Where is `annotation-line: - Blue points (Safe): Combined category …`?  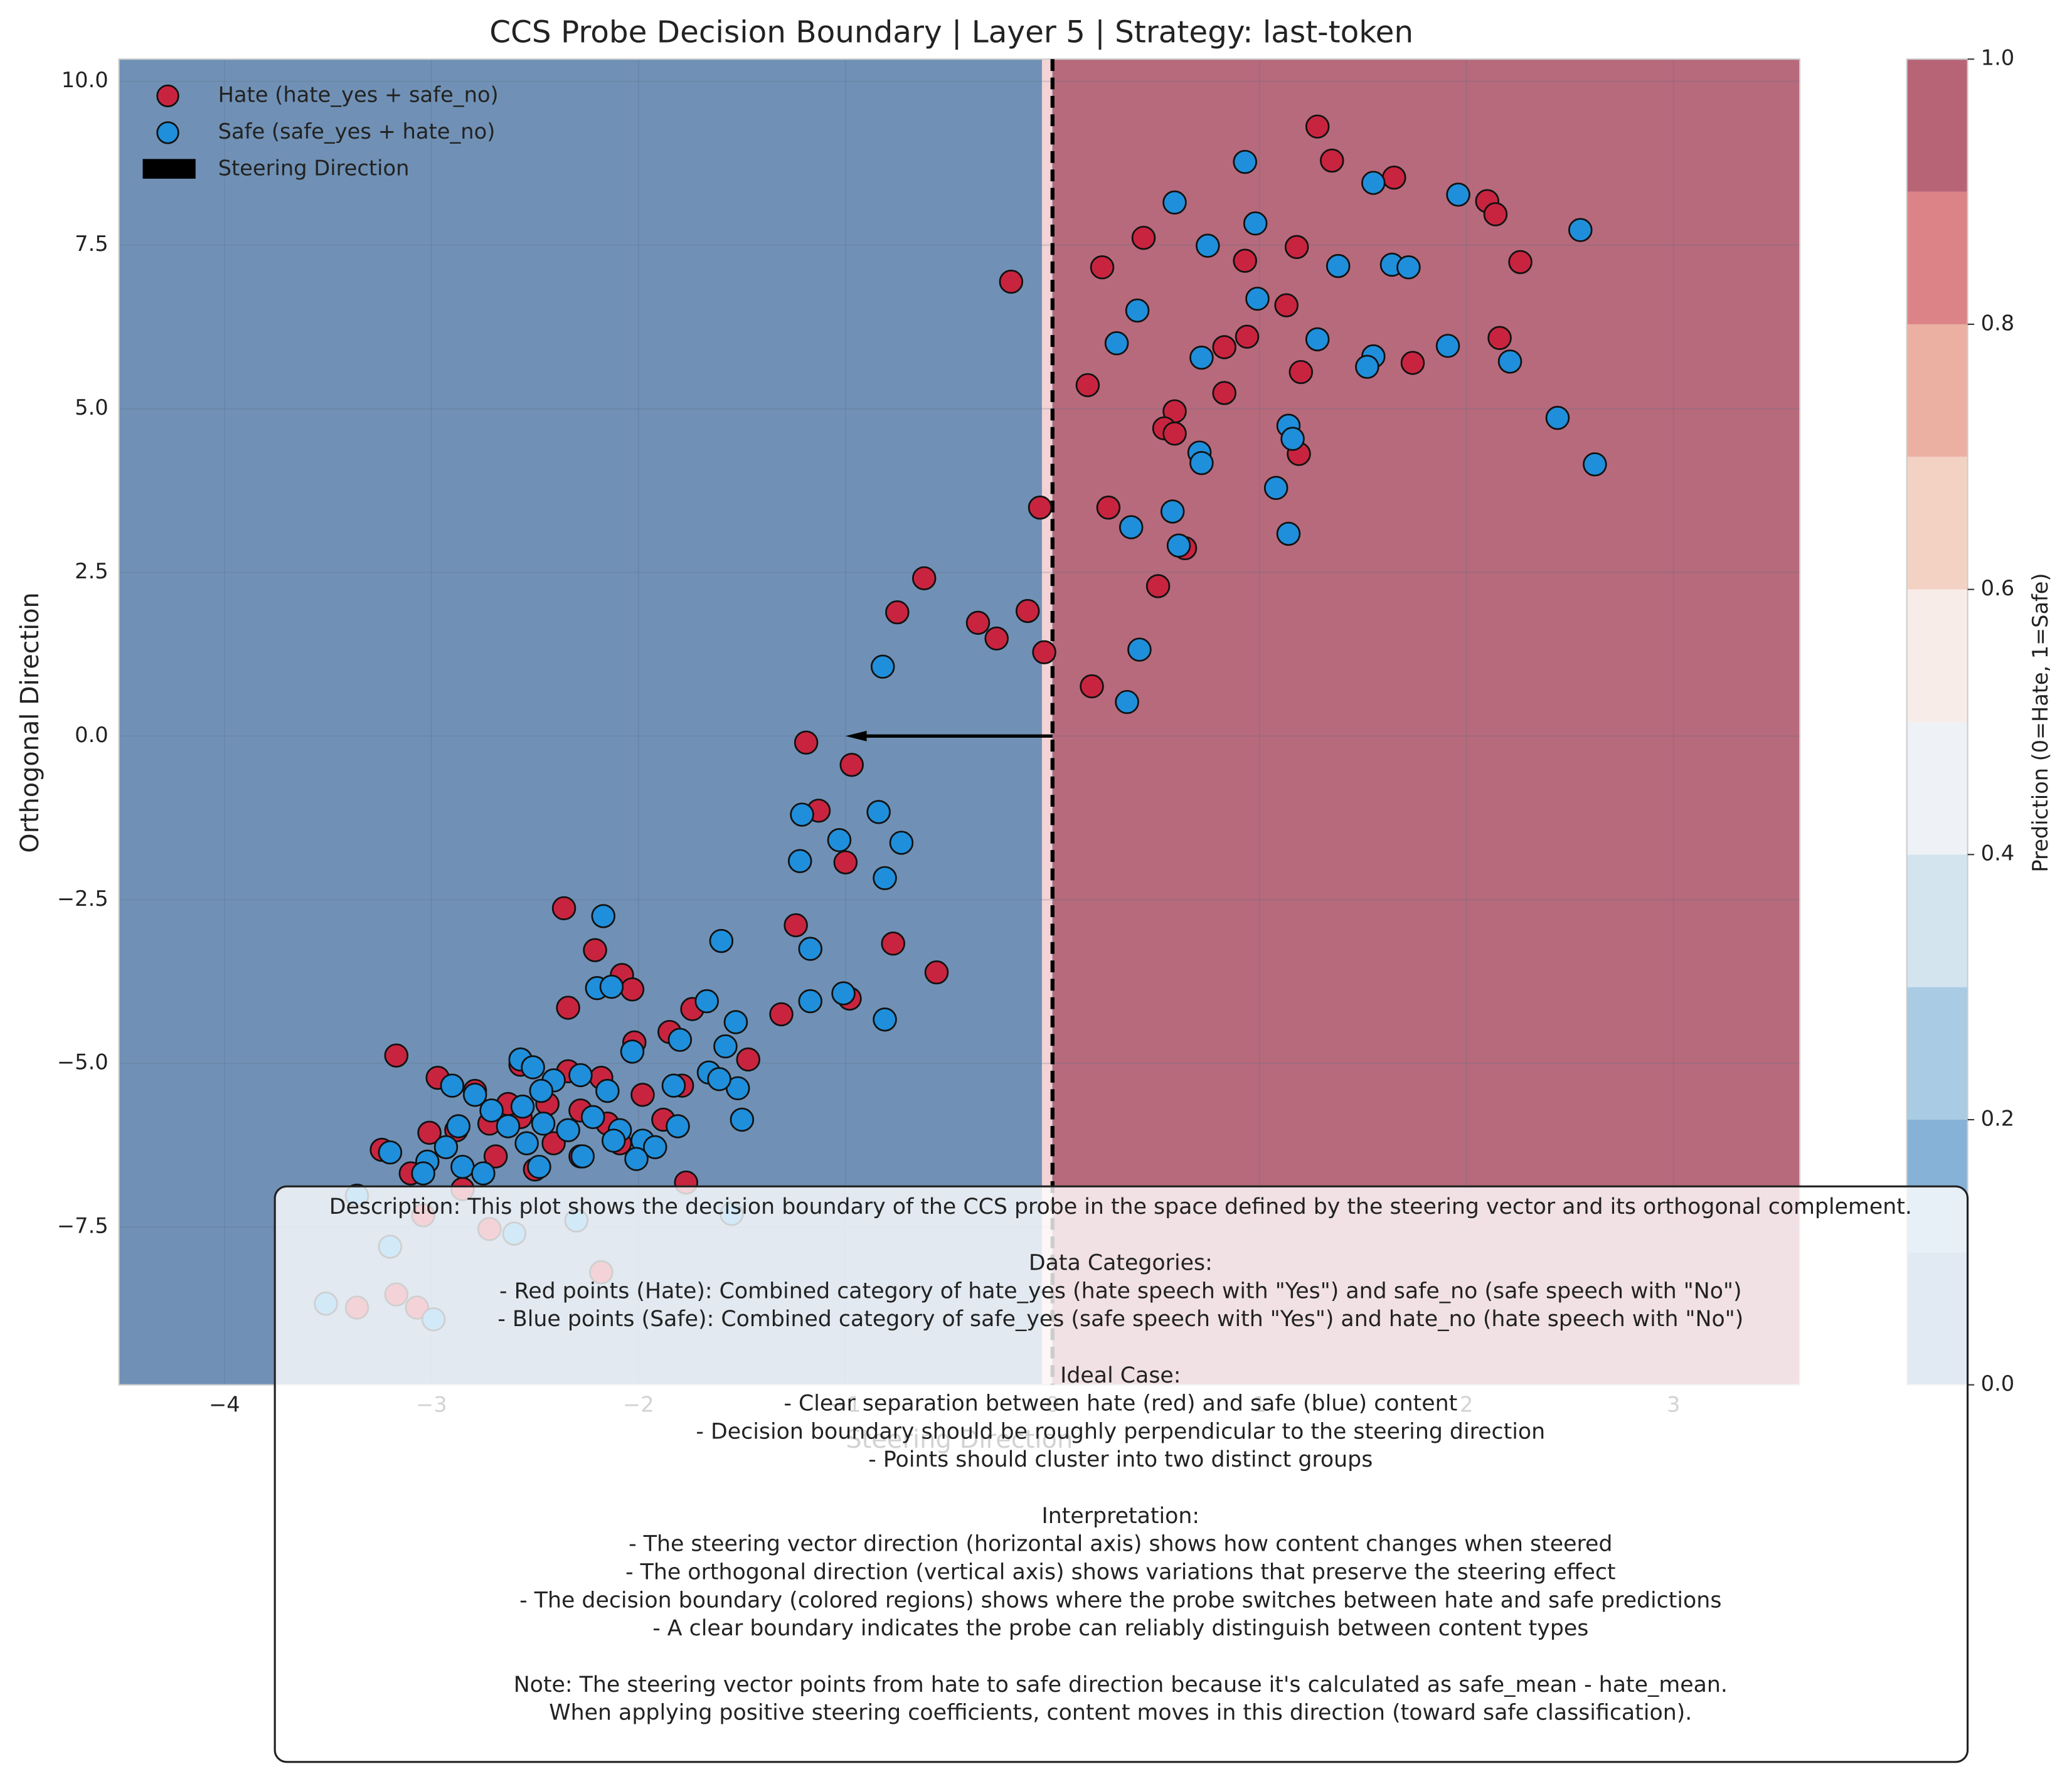 annotation-line: - Blue points (Safe): Combined category … is located at coordinates (1120, 1319).